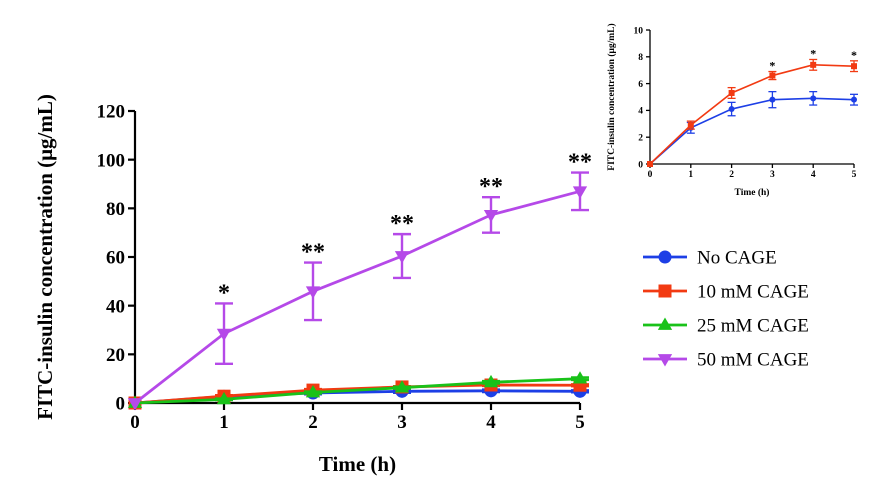 Image resolution: width=896 pixels, height=494 pixels. Describe the element at coordinates (115, 306) in the screenshot. I see `y-tick-label: 40` at that location.